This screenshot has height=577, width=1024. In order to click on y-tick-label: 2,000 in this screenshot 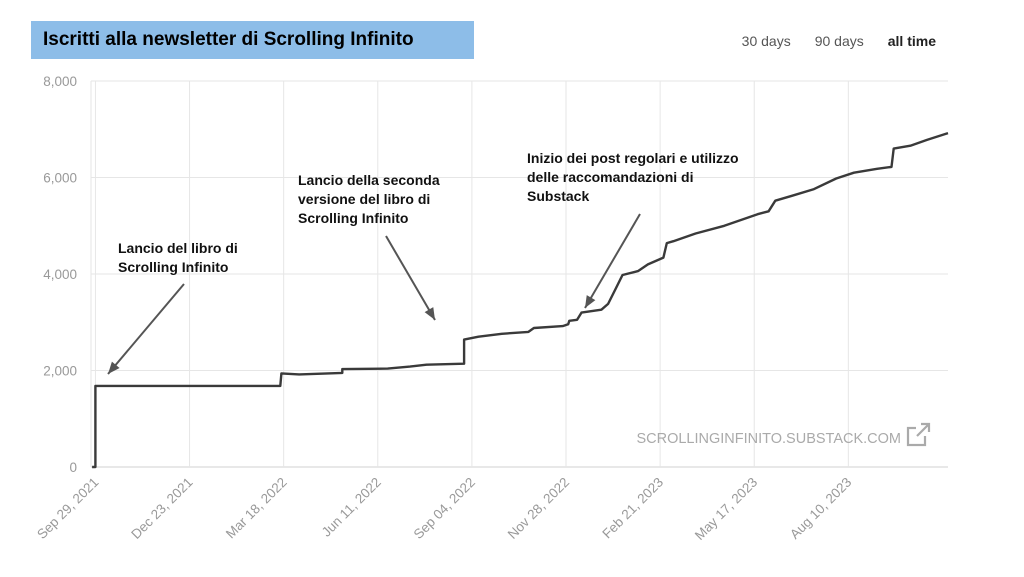, I will do `click(60, 371)`.